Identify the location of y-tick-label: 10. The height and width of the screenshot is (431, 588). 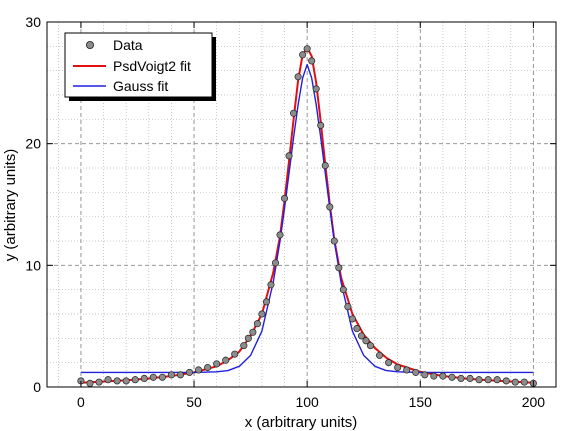
(33, 265).